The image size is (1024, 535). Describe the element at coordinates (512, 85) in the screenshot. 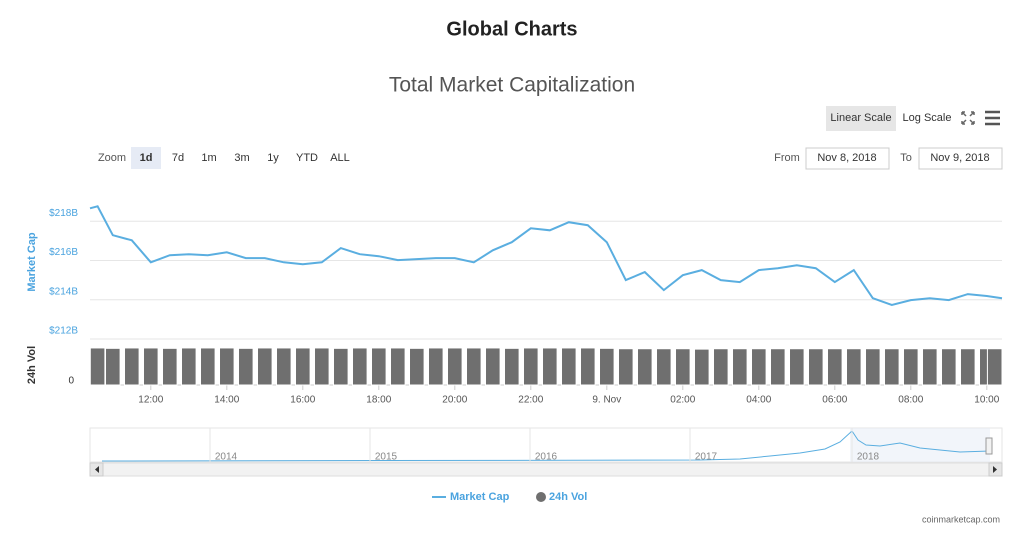

I see `chart-title: Total Market Capitalization` at that location.